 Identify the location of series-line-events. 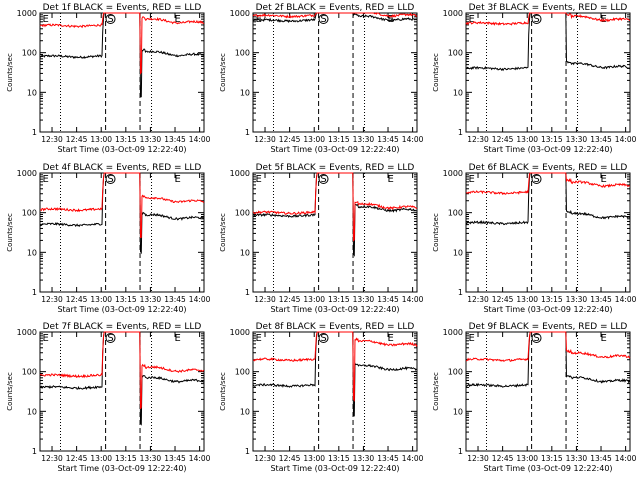
(334, 214).